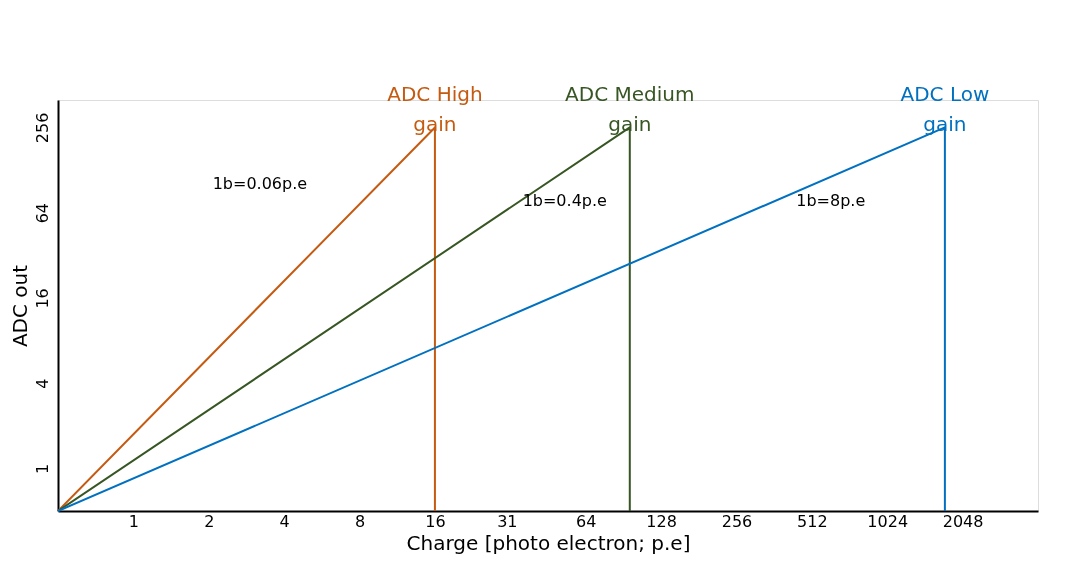  What do you see at coordinates (19, 306) in the screenshot?
I see `y-axis-title: ADC out` at bounding box center [19, 306].